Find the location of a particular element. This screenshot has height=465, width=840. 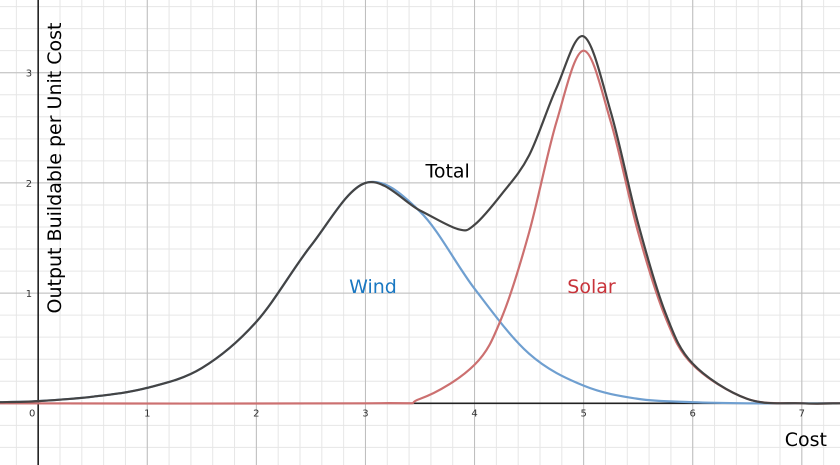

x-tick-label: 7 is located at coordinates (802, 413).